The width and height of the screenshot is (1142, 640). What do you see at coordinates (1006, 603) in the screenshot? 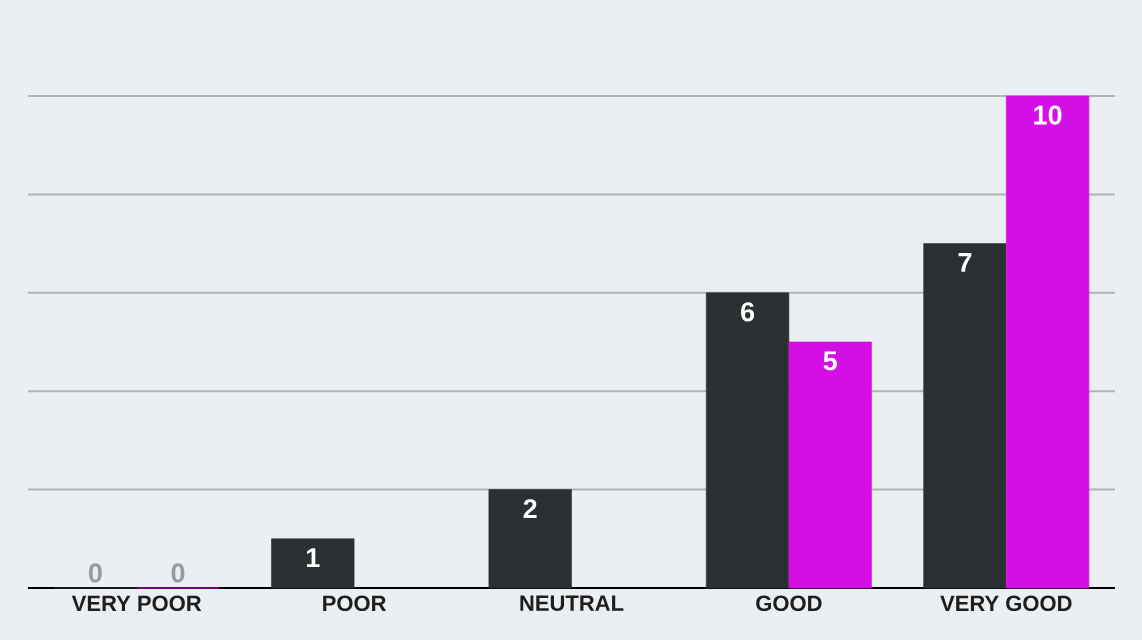
I see `x-tick-label: VERY GOOD` at bounding box center [1006, 603].